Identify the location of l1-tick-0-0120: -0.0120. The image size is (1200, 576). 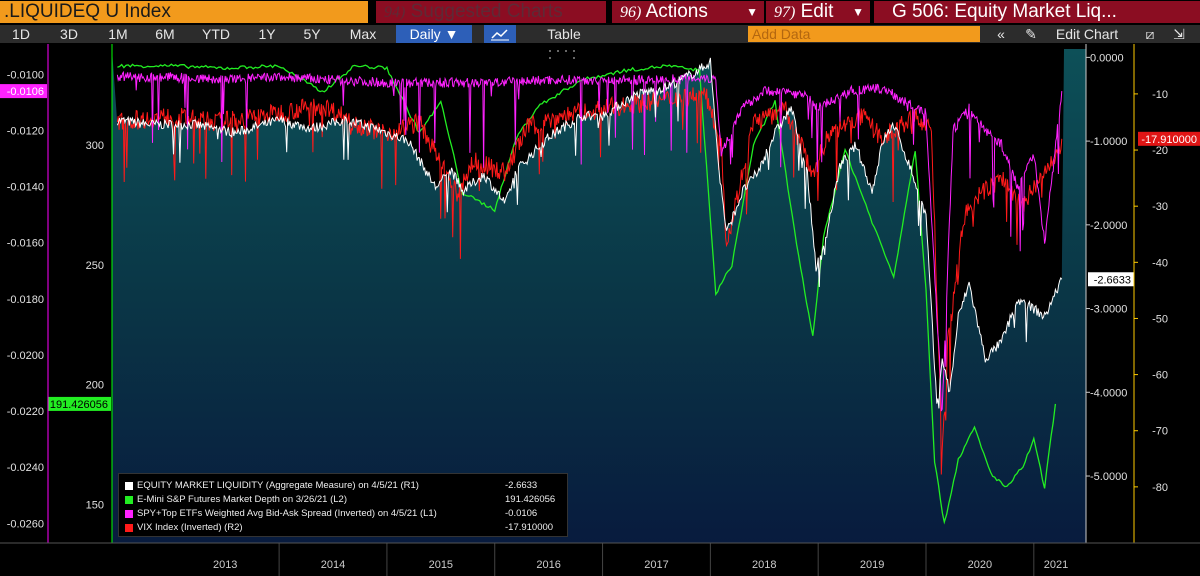
(25, 131).